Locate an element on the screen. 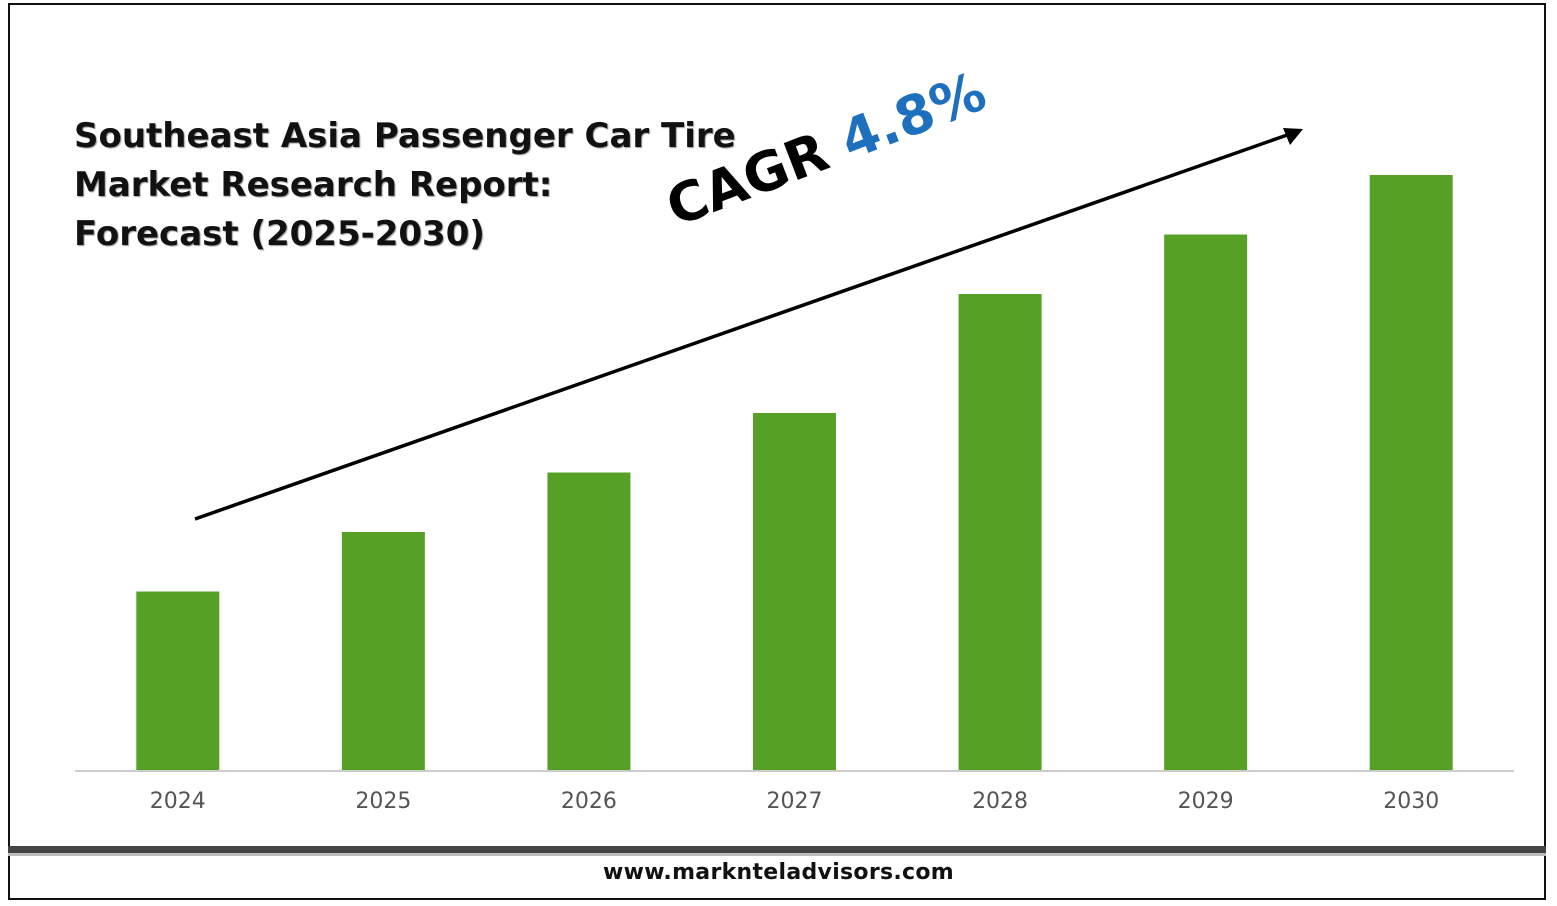 Image resolution: width=1557 pixels, height=906 pixels. bar-2024 is located at coordinates (178, 680).